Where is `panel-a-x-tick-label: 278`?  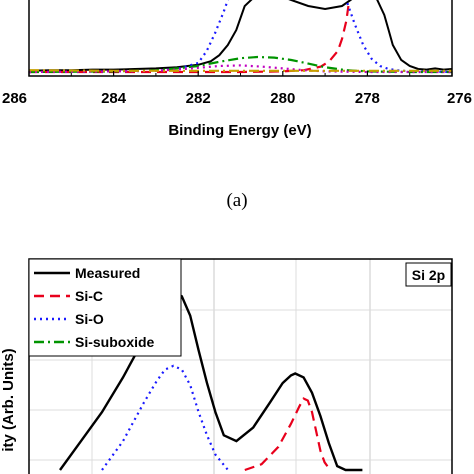 panel-a-x-tick-label: 278 is located at coordinates (367, 98).